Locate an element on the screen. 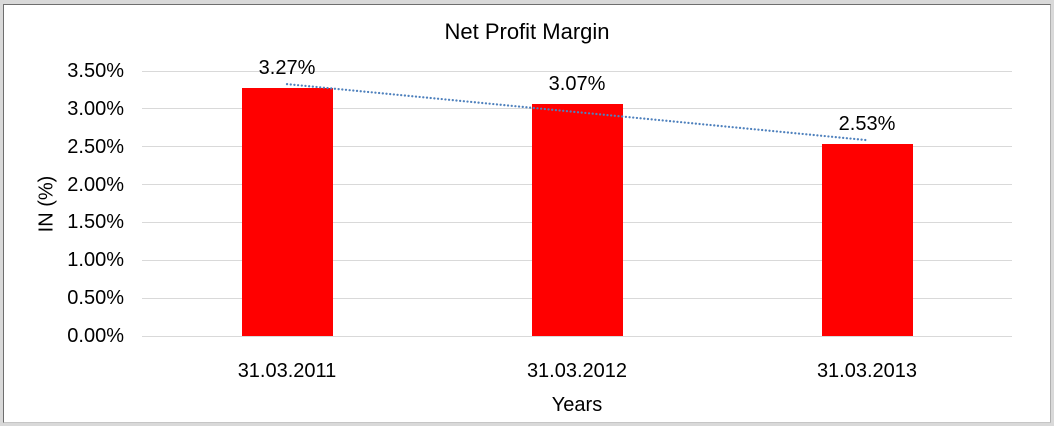 This screenshot has width=1054, height=426. bar-data-label: 3.07% is located at coordinates (577, 83).